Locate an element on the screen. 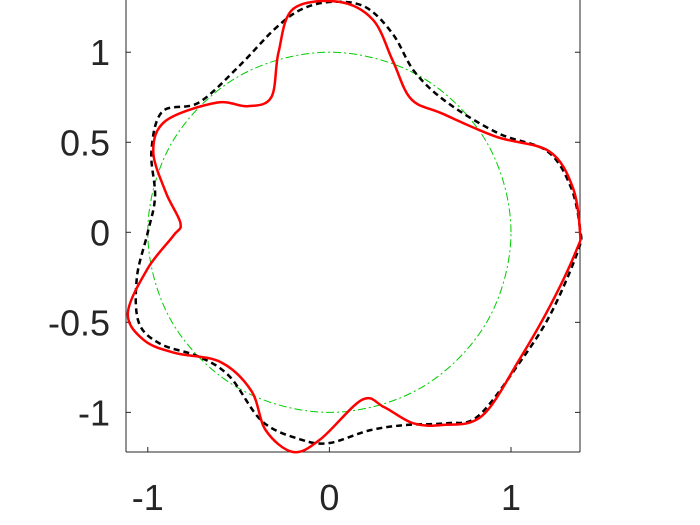  y-tick-label: 1 is located at coordinates (100, 52).